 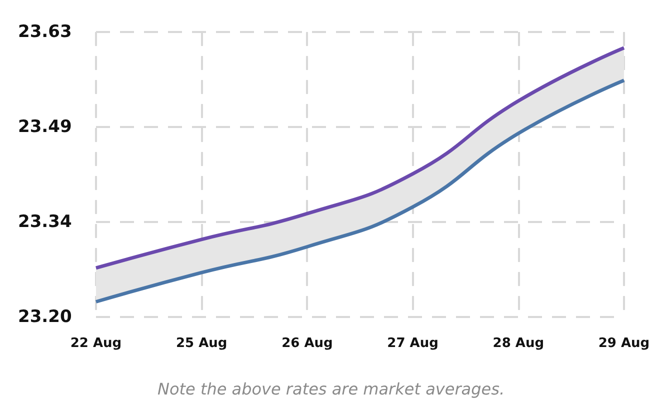 I want to click on x-tick-label: 22 Aug, so click(x=96, y=343).